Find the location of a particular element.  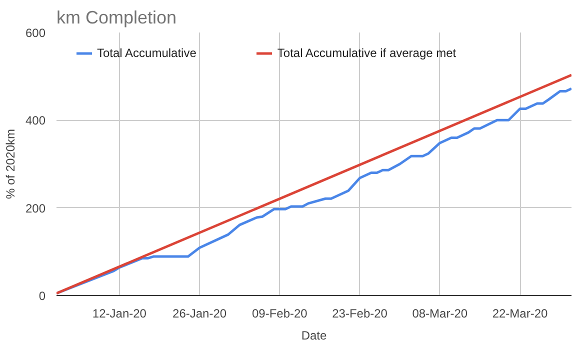

x-tick-label: 22-Mar-20 is located at coordinates (520, 313).